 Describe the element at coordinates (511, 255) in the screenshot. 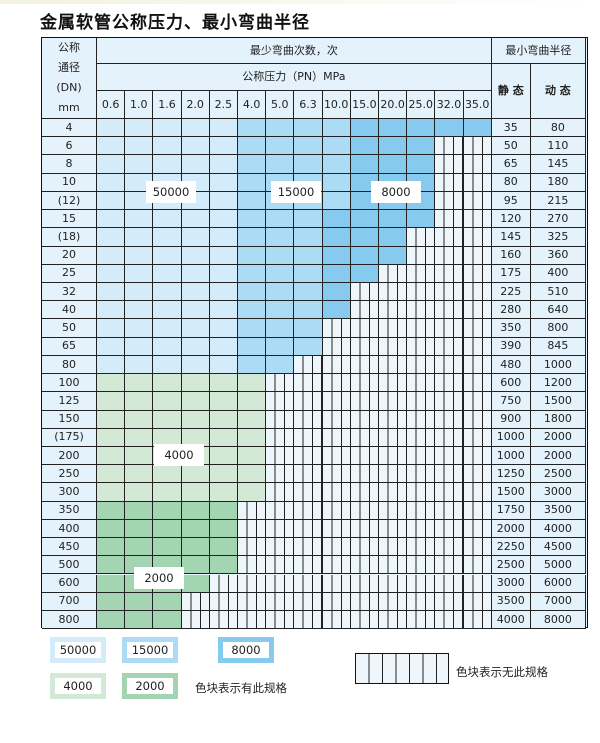

I see `static-radius-cell: 160` at that location.